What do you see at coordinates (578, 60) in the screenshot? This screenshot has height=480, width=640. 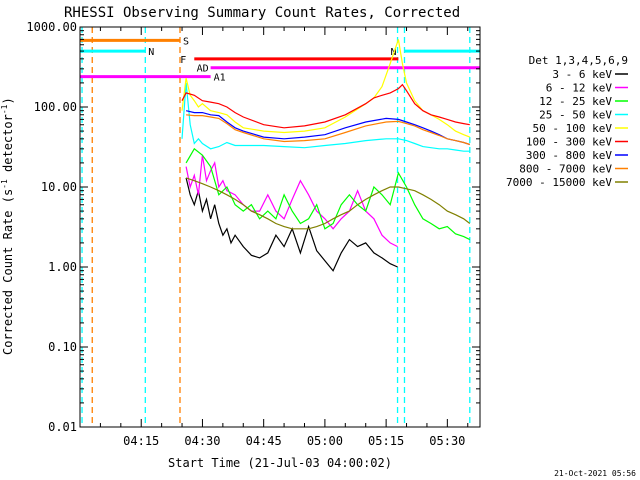 I see `legend-title: Det 1,3,4,5,6,9` at bounding box center [578, 60].